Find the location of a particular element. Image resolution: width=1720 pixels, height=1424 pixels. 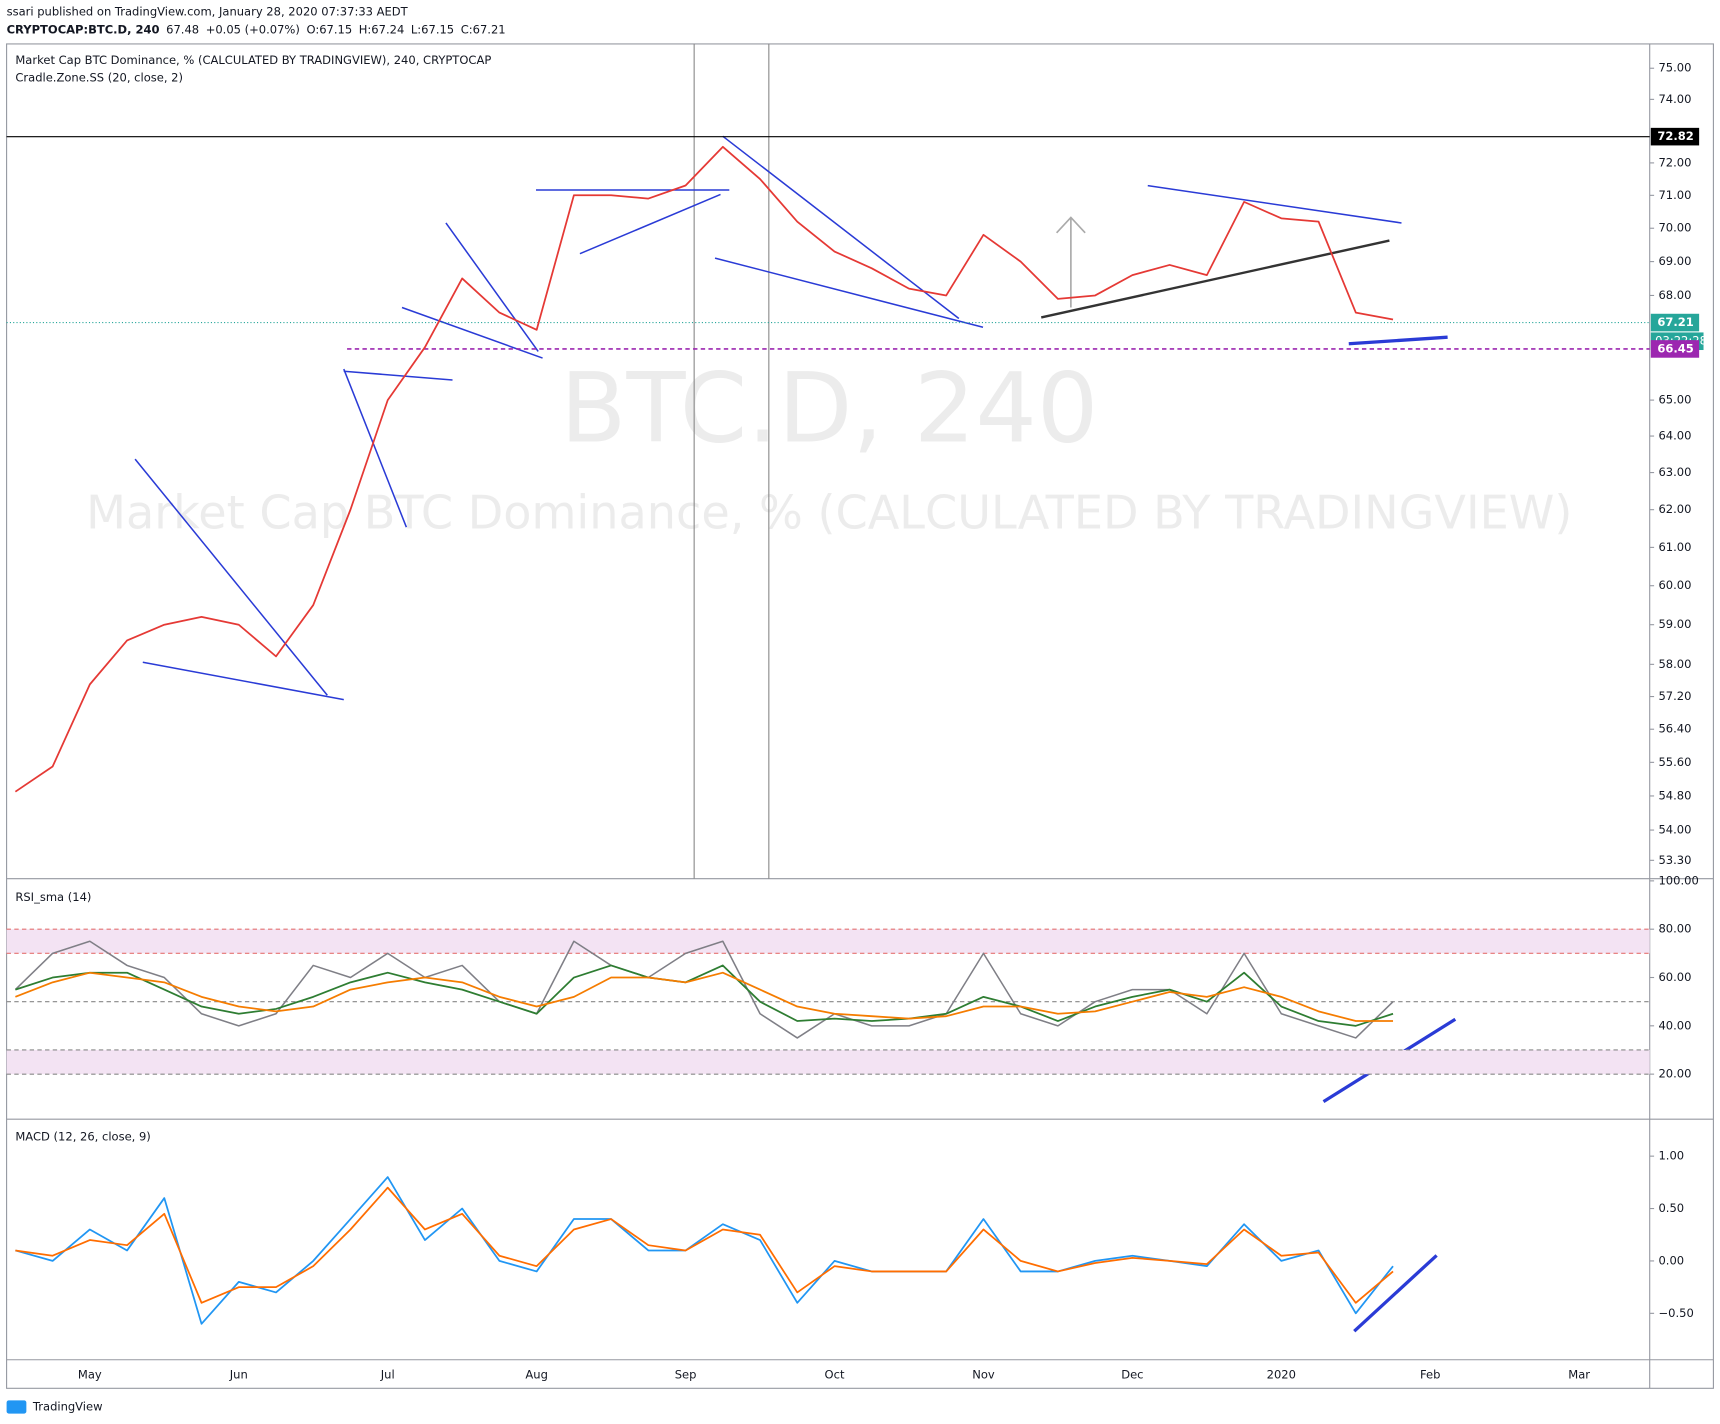

y-tick-label: 69.00 is located at coordinates (1674, 261).